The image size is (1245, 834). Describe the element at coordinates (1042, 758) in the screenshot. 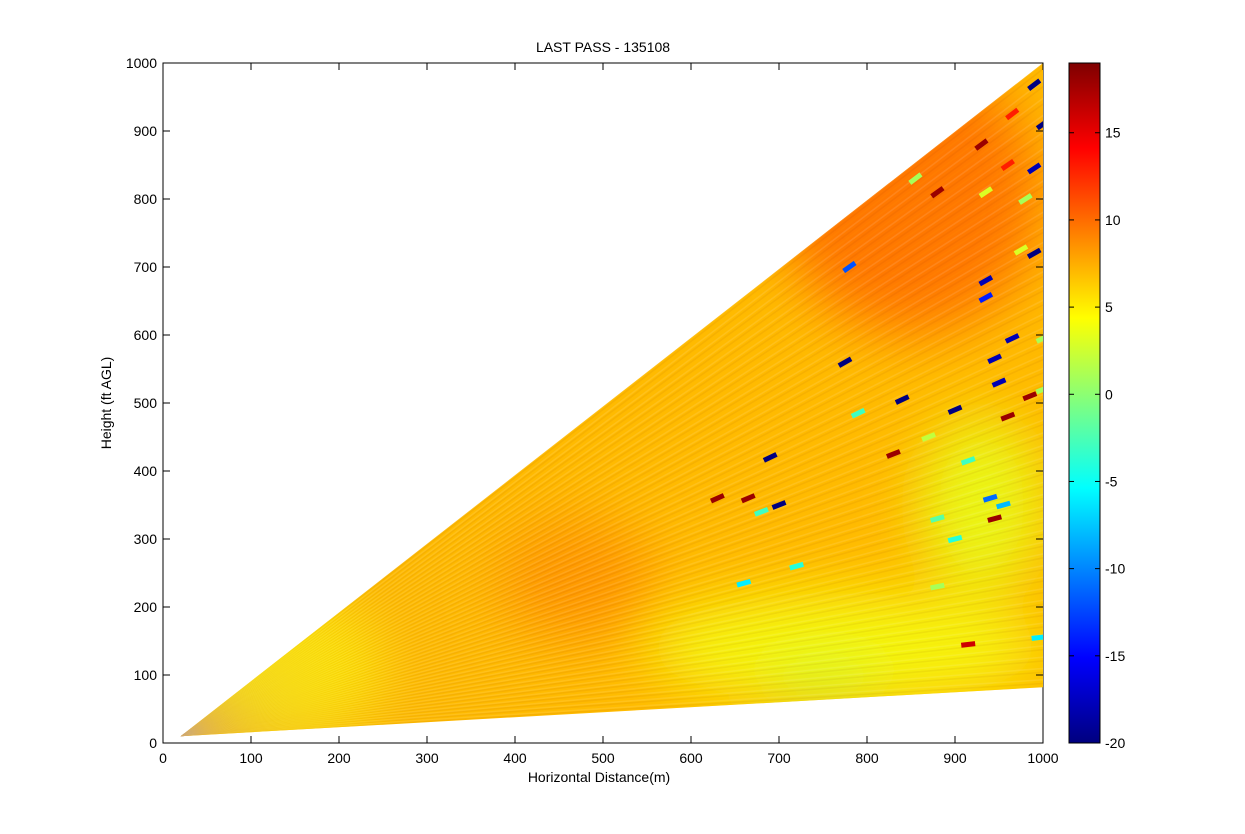

I see `x-tick-label: 1000` at that location.